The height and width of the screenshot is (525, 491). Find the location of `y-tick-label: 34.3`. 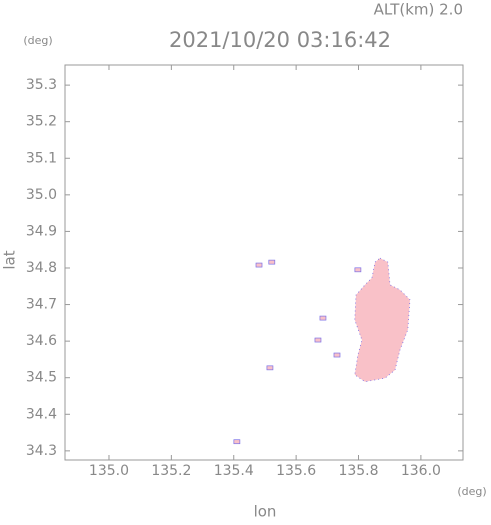

y-tick-label: 34.3 is located at coordinates (41, 451).